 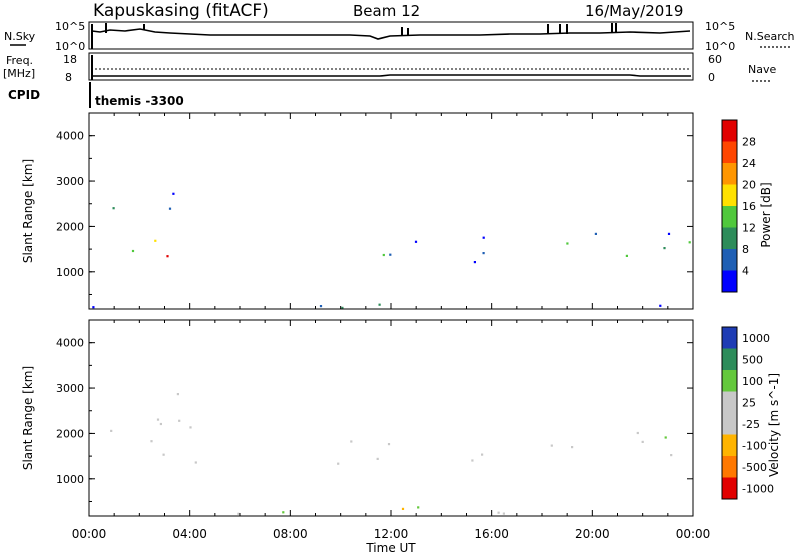 I want to click on colorbar-tick-label: 28, so click(x=749, y=142).